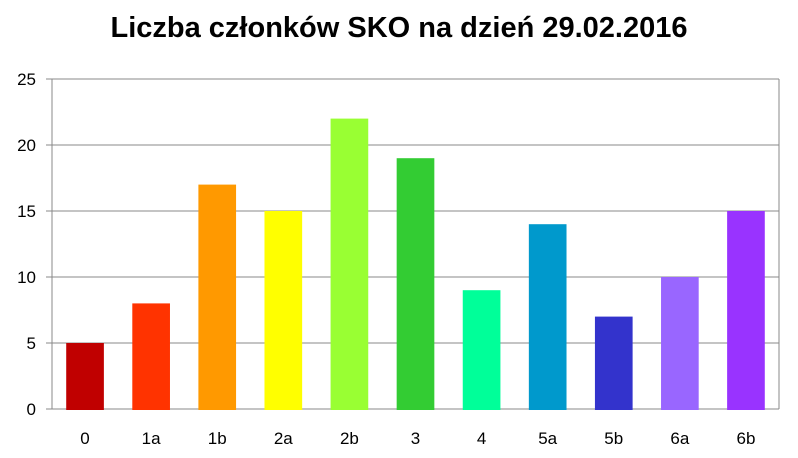 The image size is (798, 458). I want to click on x-tick-label: 2b, so click(349, 438).